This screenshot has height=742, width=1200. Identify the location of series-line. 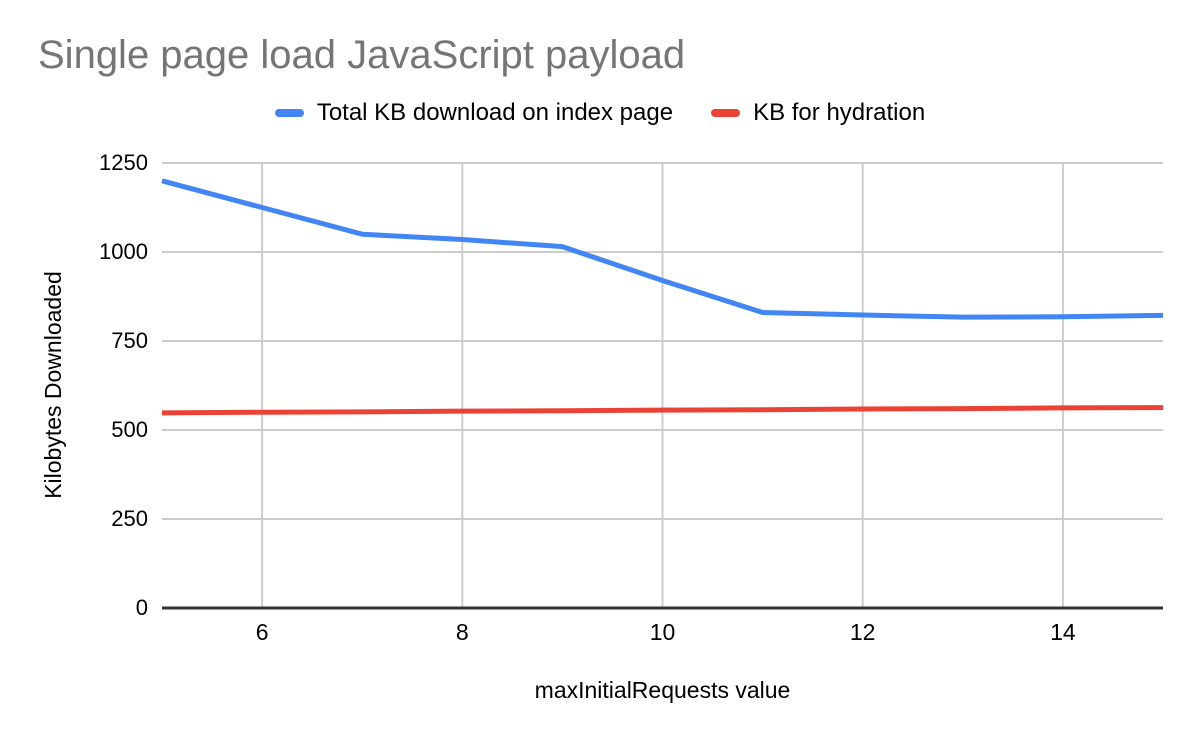
(662, 410).